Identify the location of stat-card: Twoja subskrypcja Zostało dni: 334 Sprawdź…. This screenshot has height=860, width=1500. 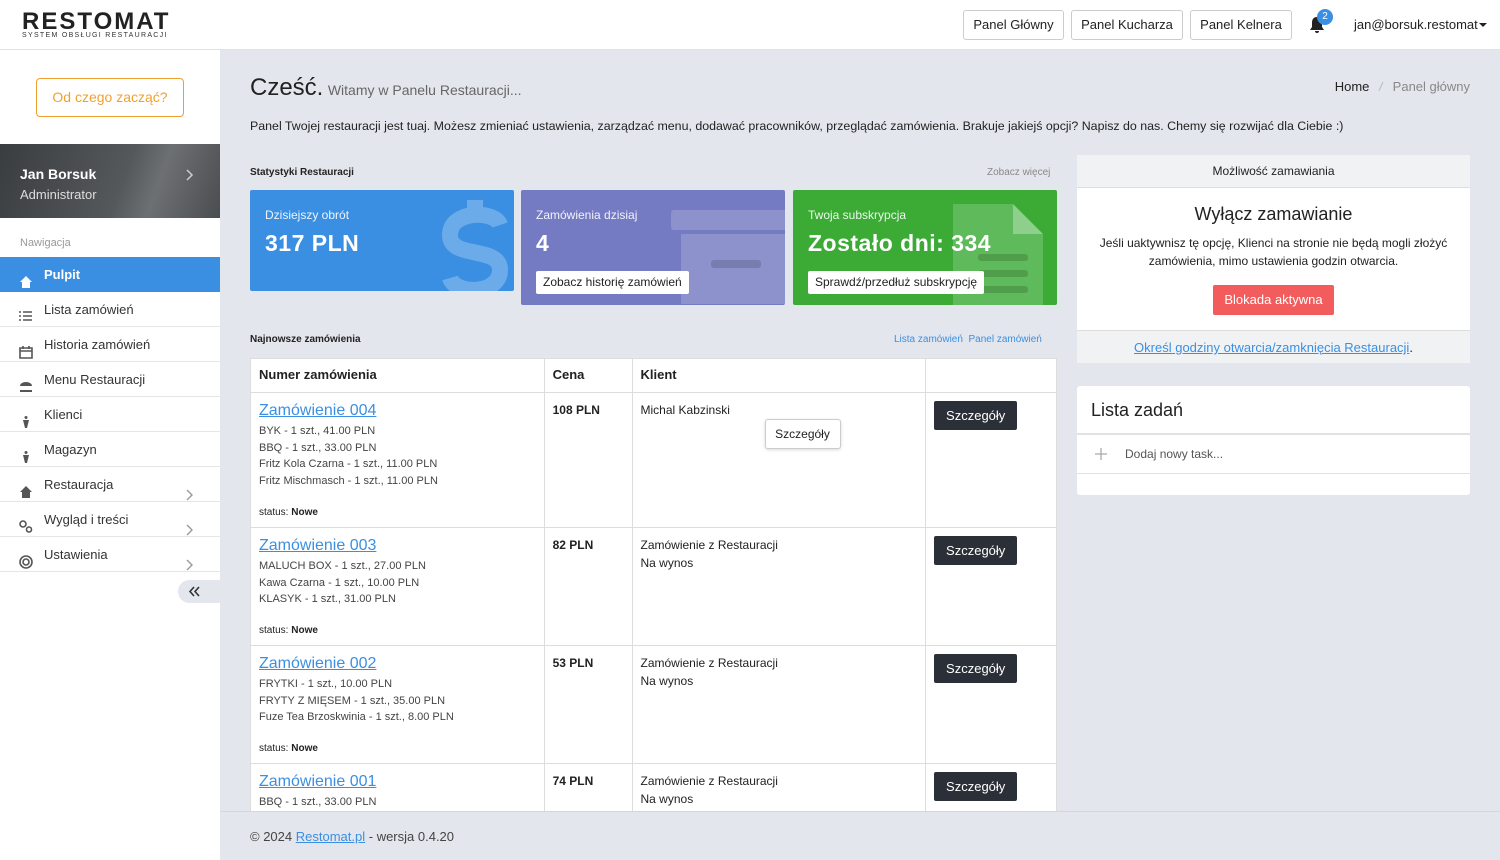
(925, 247).